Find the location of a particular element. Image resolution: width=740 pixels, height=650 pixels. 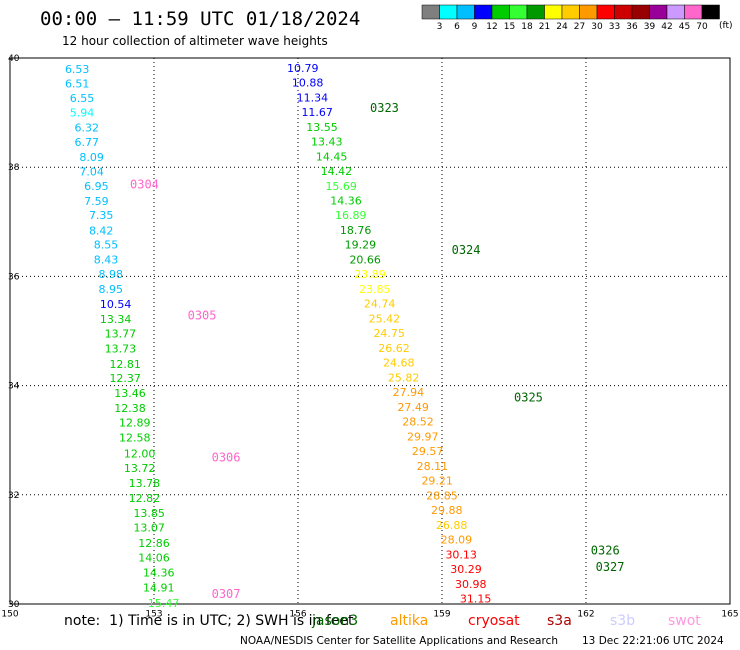

wave-height-point: 12.82 is located at coordinates (145, 498).